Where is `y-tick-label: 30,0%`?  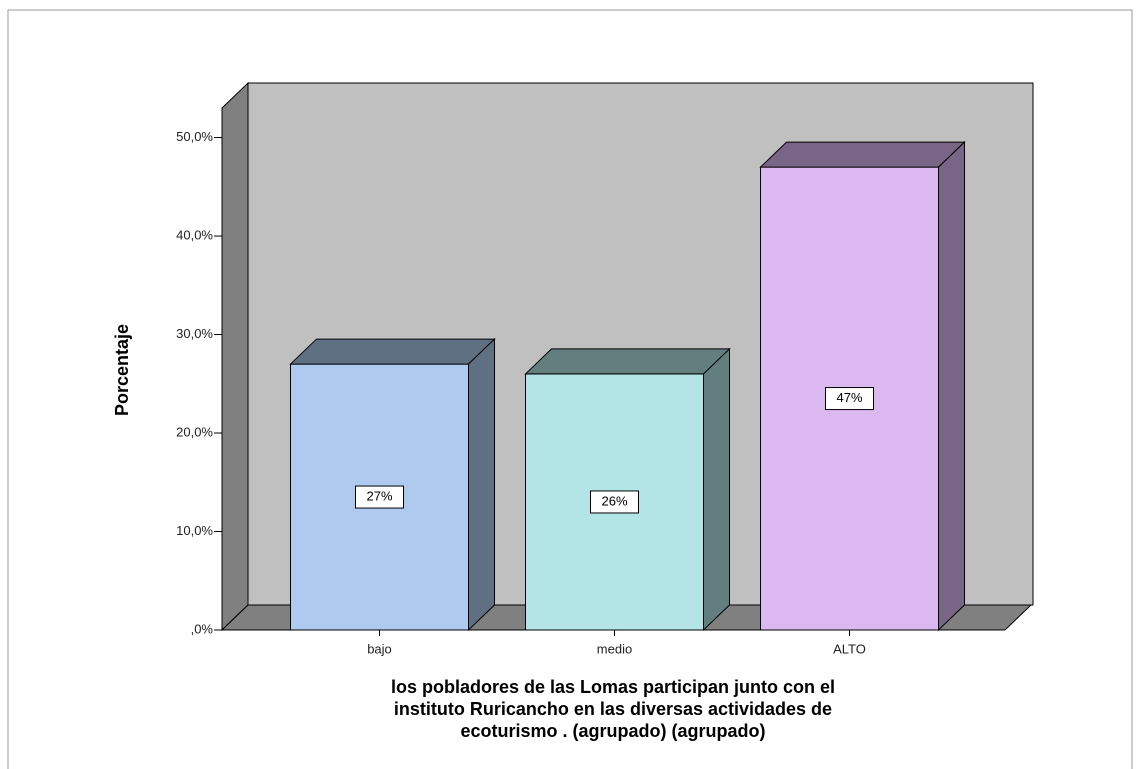 y-tick-label: 30,0% is located at coordinates (194, 333).